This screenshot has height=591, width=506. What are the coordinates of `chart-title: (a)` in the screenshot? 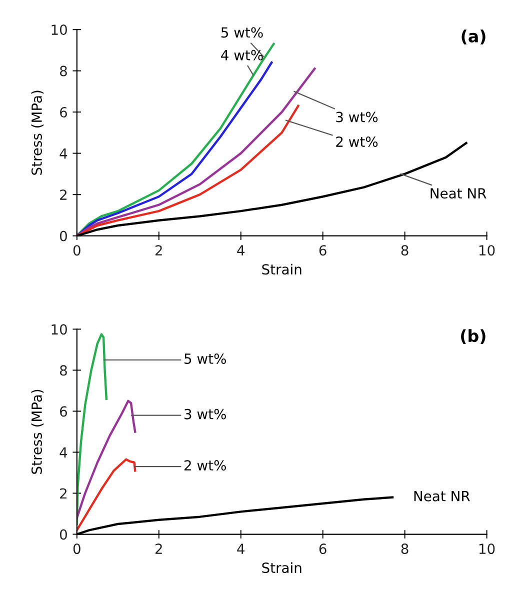 It's located at (474, 37).